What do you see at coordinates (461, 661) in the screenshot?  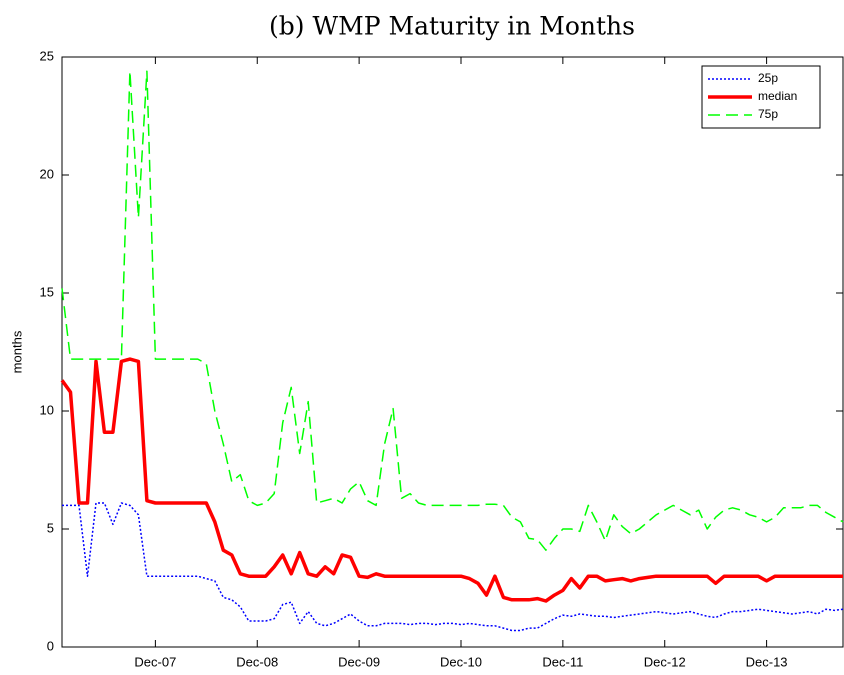 I see `x-tick-label: Dec-10` at bounding box center [461, 661].